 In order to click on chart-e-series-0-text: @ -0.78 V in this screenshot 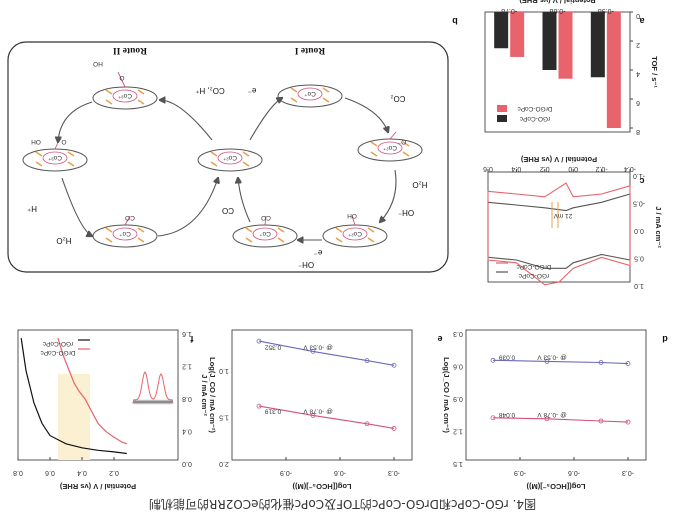, I will do `click(318, 410)`.